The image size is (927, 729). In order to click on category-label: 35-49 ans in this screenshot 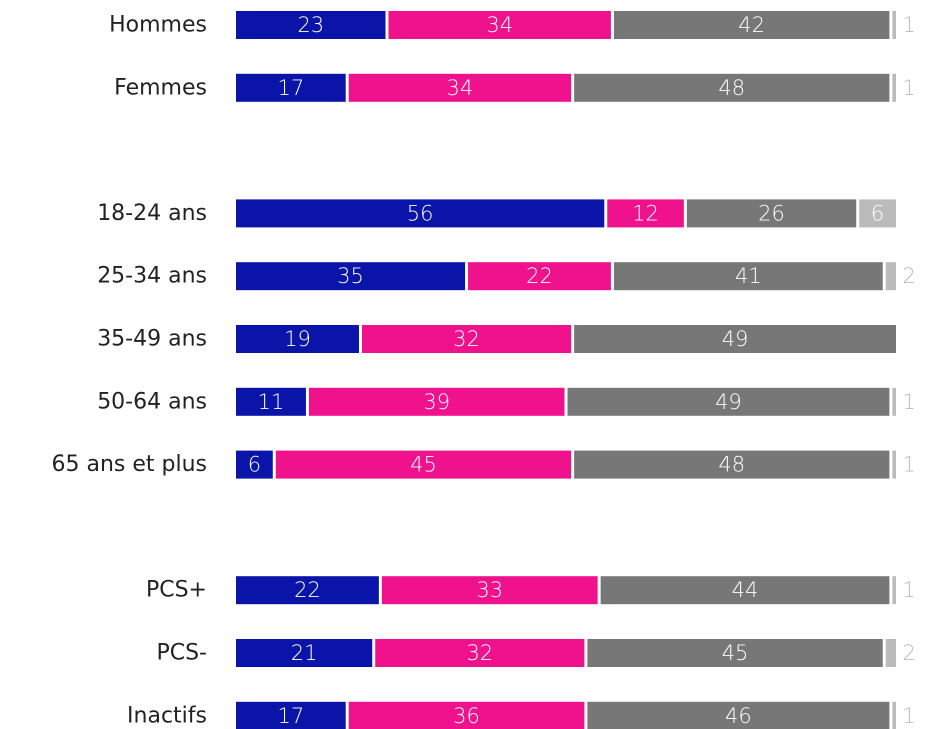, I will do `click(152, 339)`.